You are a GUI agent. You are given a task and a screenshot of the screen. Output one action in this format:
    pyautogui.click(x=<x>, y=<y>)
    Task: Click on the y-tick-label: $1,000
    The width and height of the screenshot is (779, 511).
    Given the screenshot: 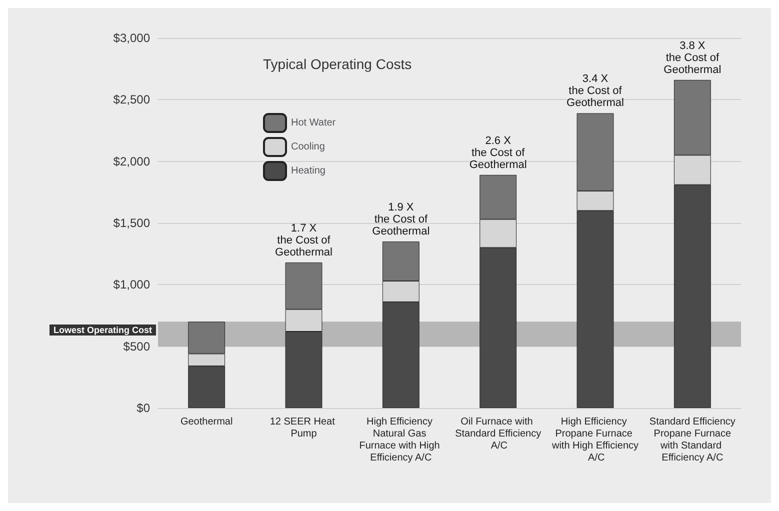 What is the action you would take?
    pyautogui.click(x=131, y=285)
    